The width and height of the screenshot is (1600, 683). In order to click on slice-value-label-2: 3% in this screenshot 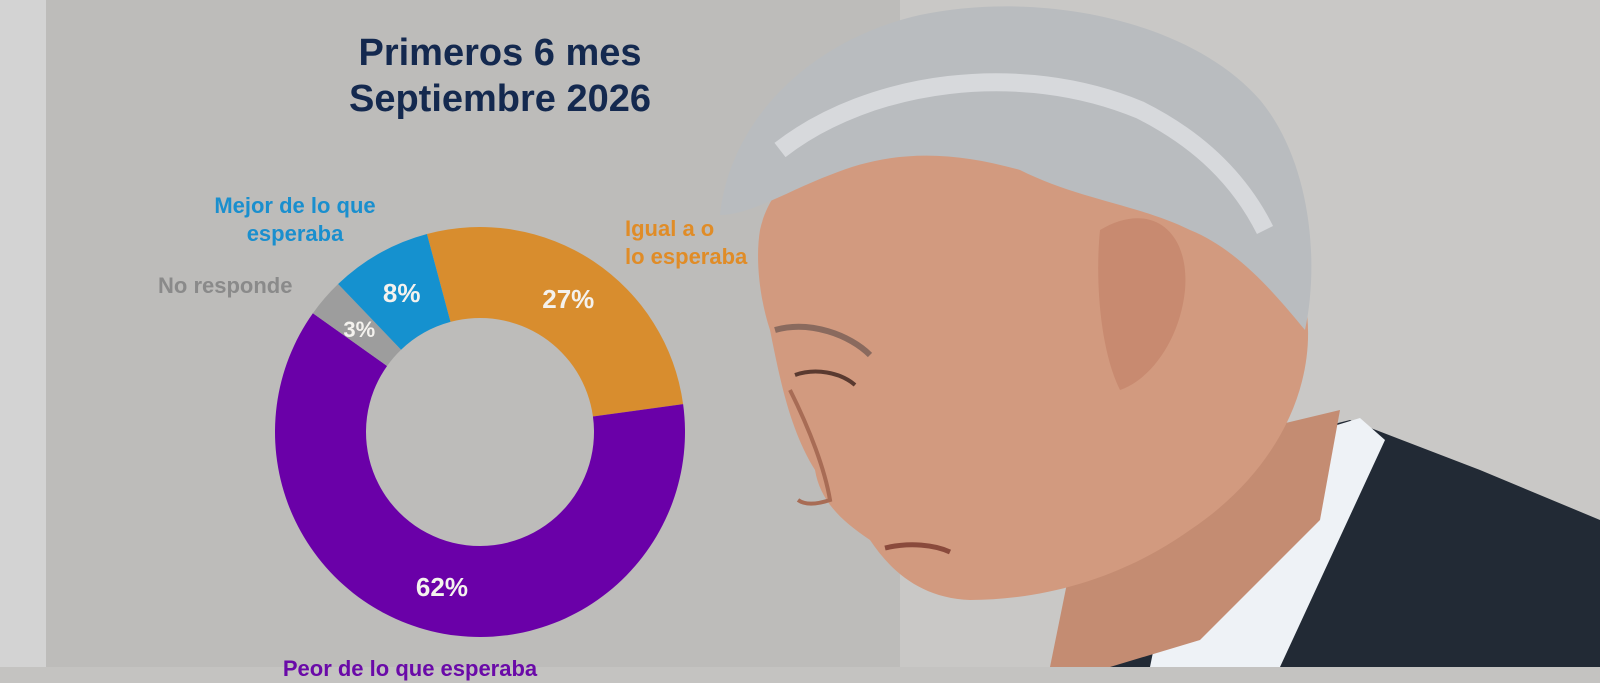, I will do `click(359, 329)`.